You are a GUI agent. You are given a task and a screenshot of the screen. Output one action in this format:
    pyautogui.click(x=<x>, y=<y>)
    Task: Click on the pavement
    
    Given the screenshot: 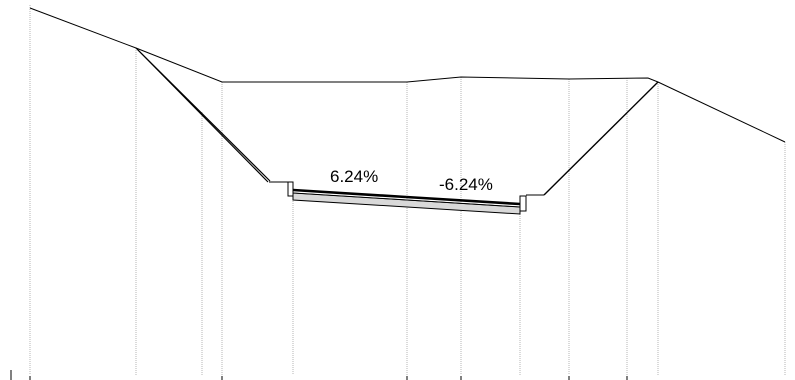 What is the action you would take?
    pyautogui.click(x=406, y=201)
    